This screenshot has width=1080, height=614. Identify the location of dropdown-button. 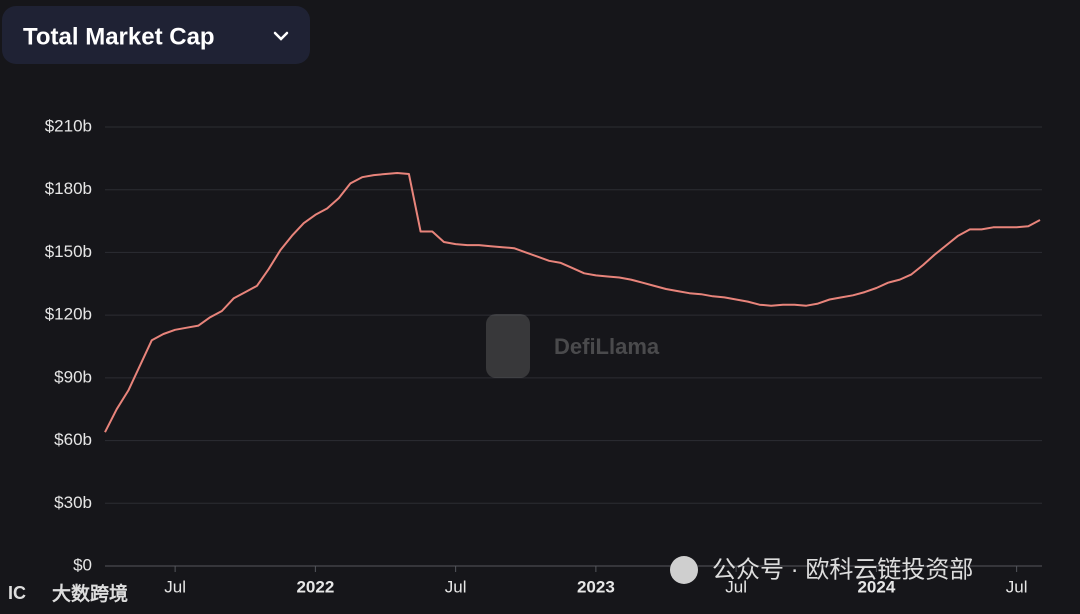
(156, 35).